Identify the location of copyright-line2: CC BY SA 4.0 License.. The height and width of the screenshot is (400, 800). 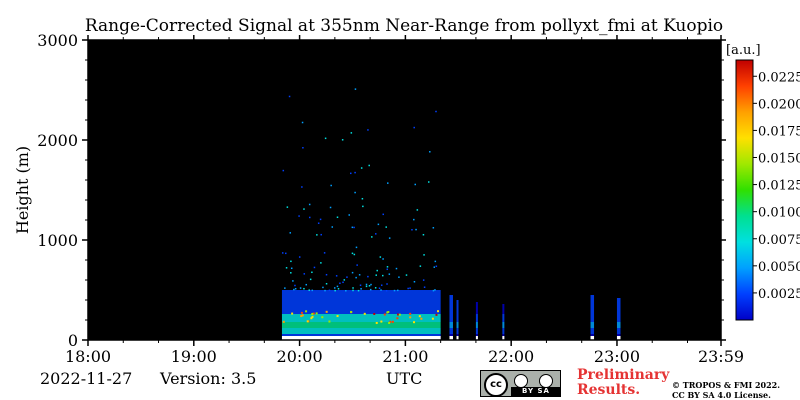
(721, 395).